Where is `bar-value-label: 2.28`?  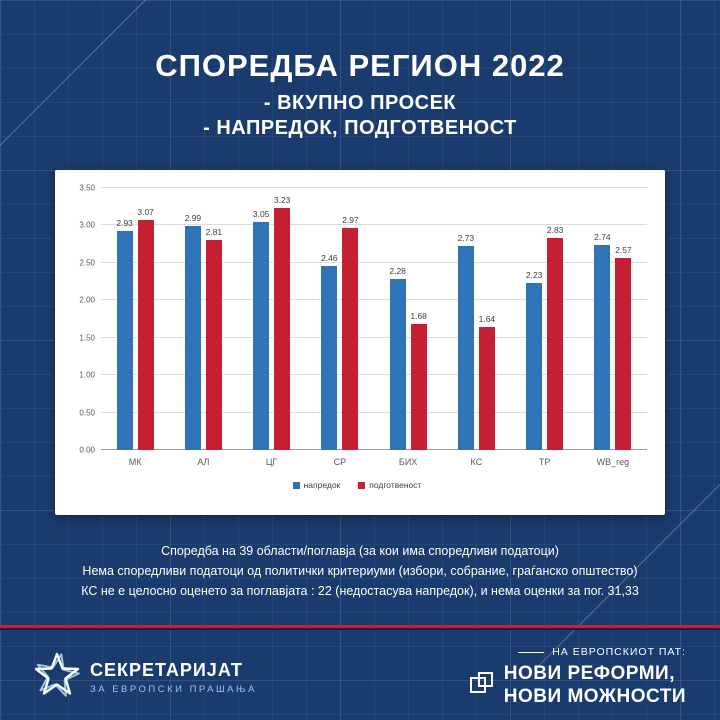 bar-value-label: 2.28 is located at coordinates (397, 271).